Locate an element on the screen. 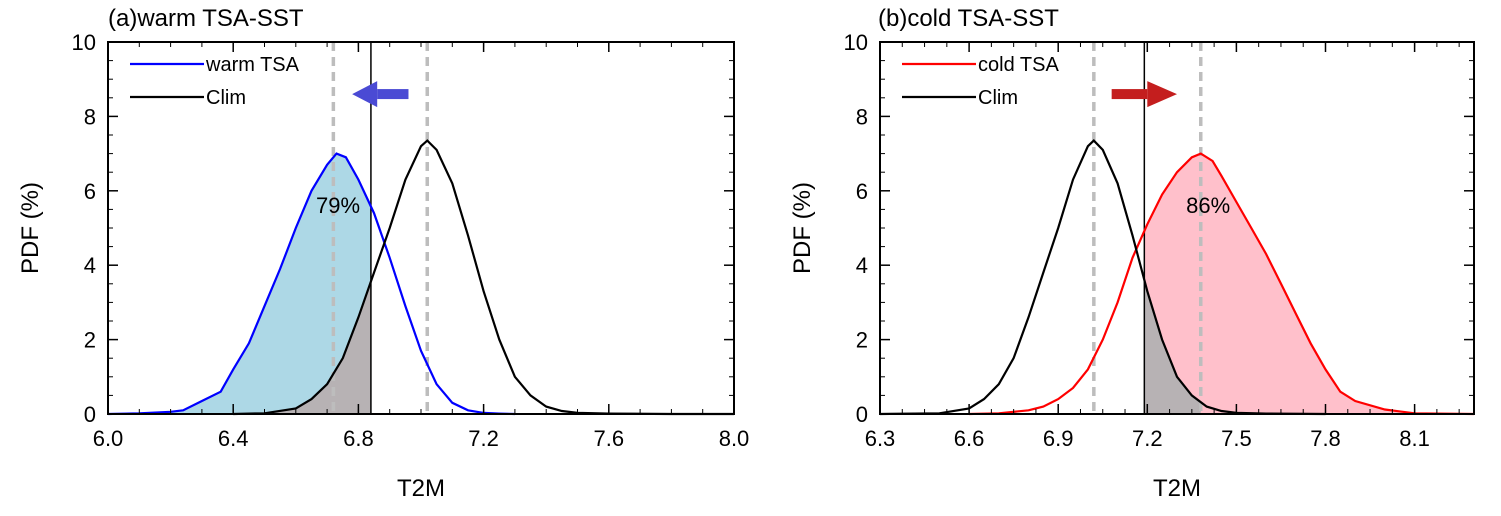 Image resolution: width=1501 pixels, height=516 pixels. x-tick-label: 8.1 is located at coordinates (1414, 438).